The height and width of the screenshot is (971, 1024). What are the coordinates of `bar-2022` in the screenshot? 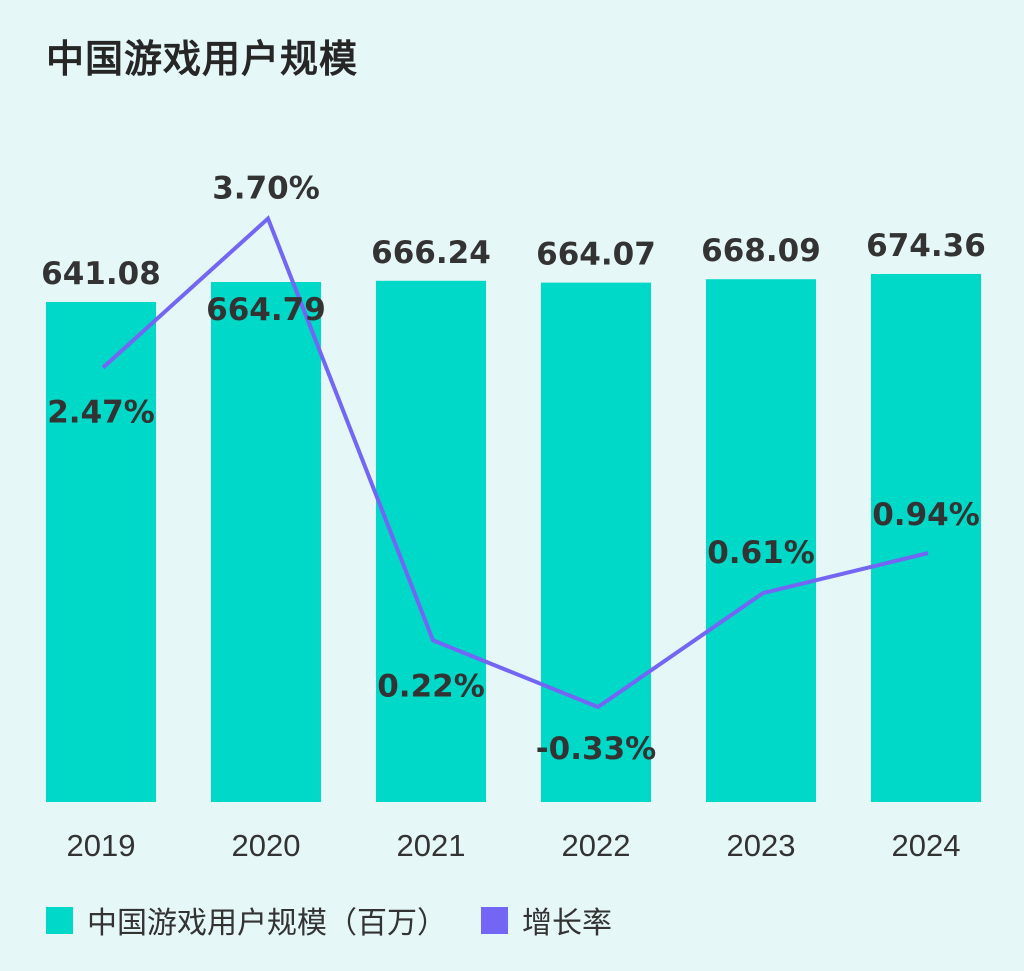 It's located at (596, 542).